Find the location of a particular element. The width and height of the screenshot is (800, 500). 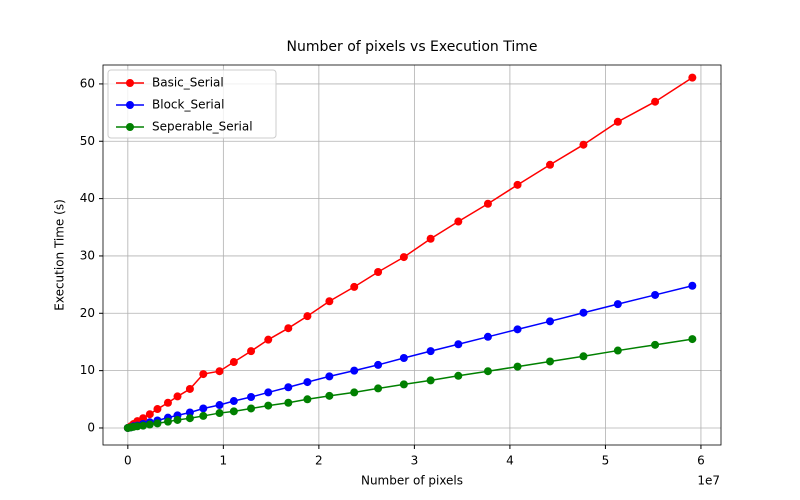

y-tick-label: 40 is located at coordinates (87, 198).